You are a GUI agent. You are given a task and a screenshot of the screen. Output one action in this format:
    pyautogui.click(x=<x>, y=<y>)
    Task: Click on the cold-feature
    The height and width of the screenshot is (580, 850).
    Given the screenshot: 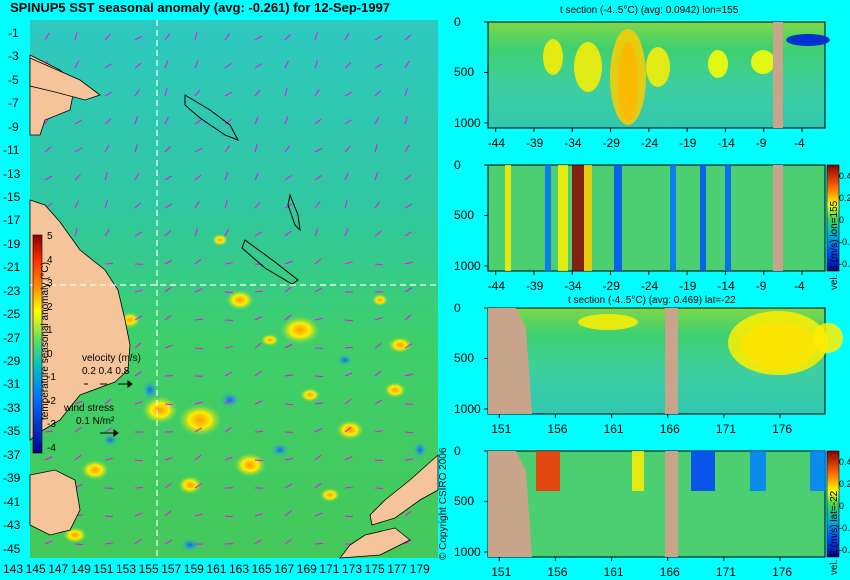 What is the action you would take?
    pyautogui.click(x=808, y=40)
    